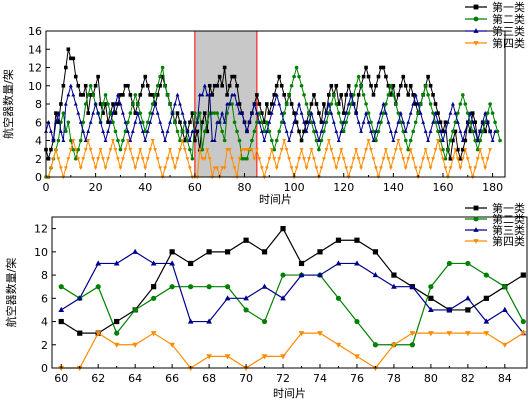 This screenshot has height=402, width=529. What do you see at coordinates (61, 378) in the screenshot?
I see `x-tick-label: 60` at bounding box center [61, 378].